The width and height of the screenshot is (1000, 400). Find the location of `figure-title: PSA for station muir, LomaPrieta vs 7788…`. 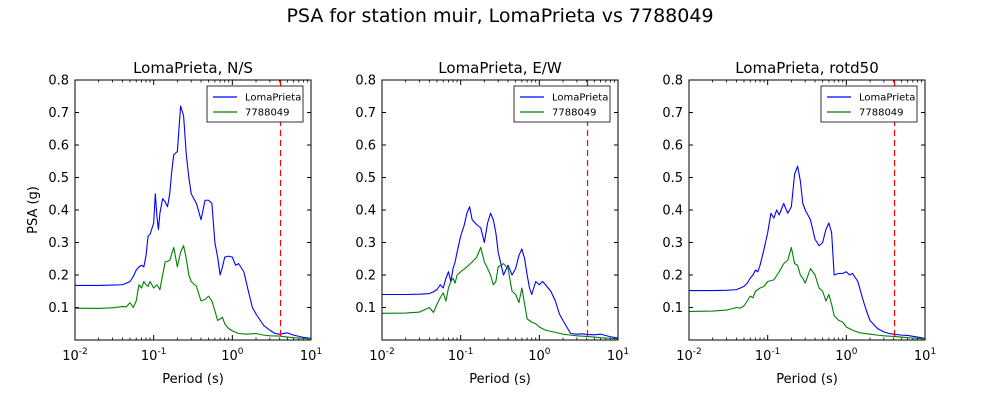

figure-title: PSA for station muir, LomaPrieta vs 7788… is located at coordinates (499, 16).